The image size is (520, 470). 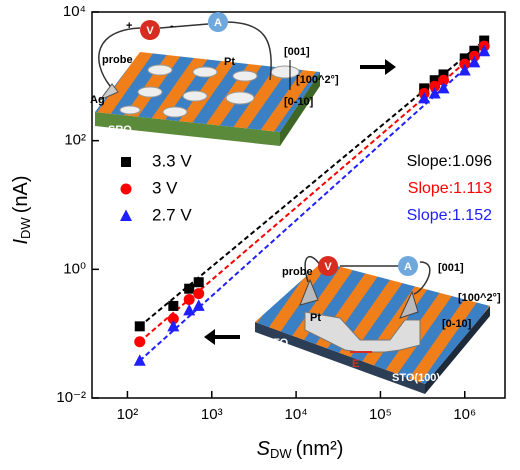 I want to click on axis-symbol: S, so click(x=264, y=449).